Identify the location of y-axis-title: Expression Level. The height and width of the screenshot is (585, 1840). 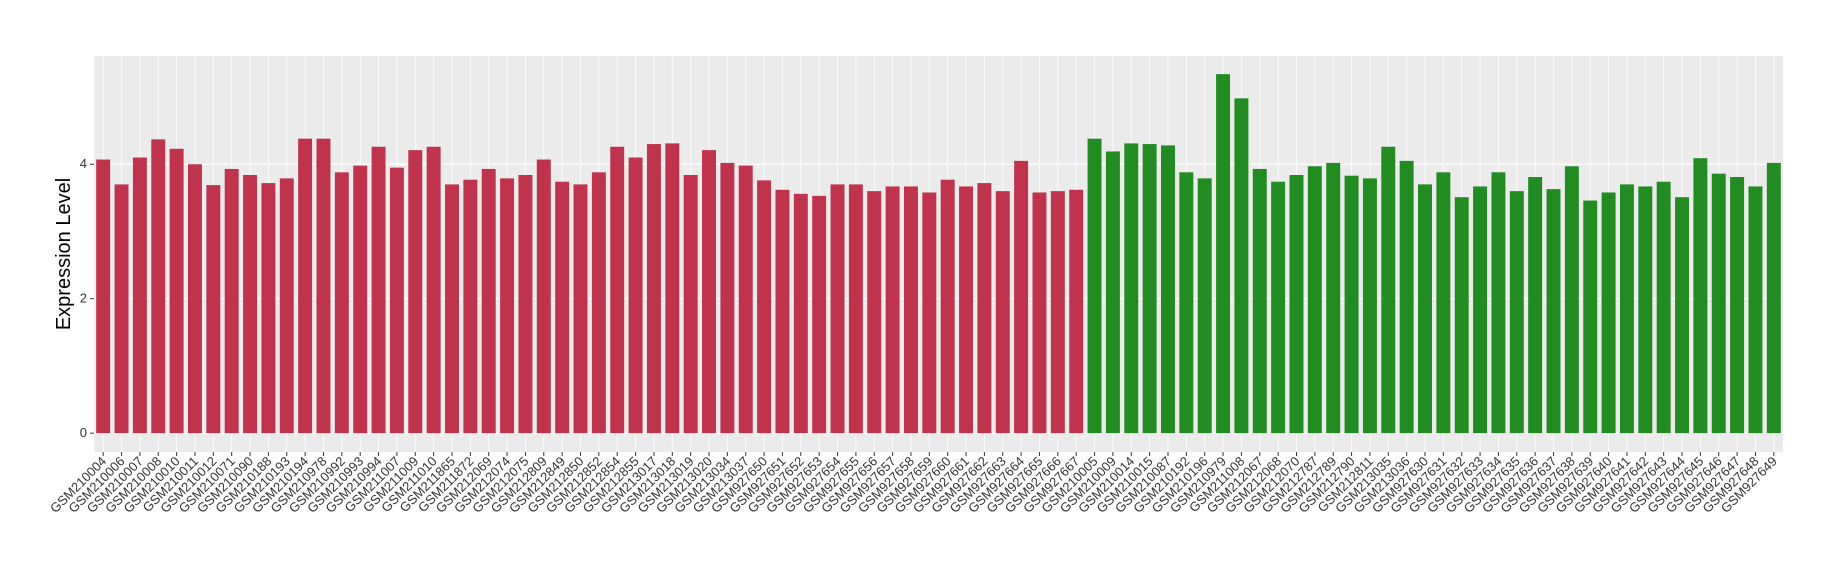
(64, 254).